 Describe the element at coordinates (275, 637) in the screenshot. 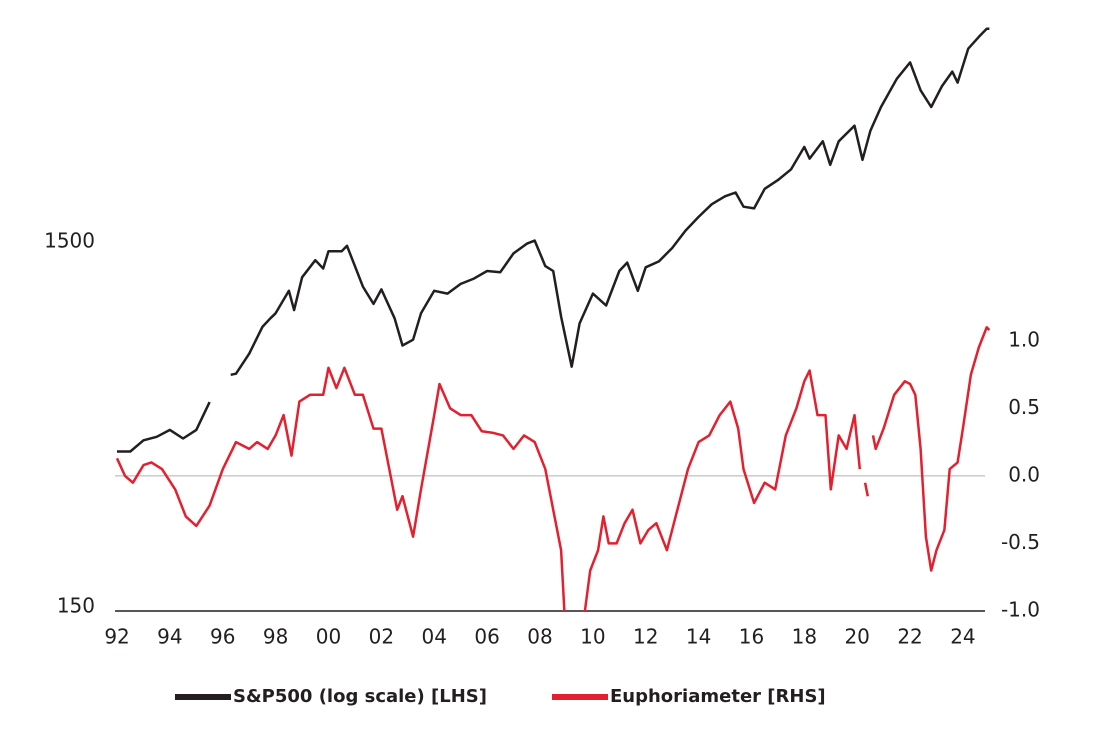

I see `x-tick-label: 98` at that location.